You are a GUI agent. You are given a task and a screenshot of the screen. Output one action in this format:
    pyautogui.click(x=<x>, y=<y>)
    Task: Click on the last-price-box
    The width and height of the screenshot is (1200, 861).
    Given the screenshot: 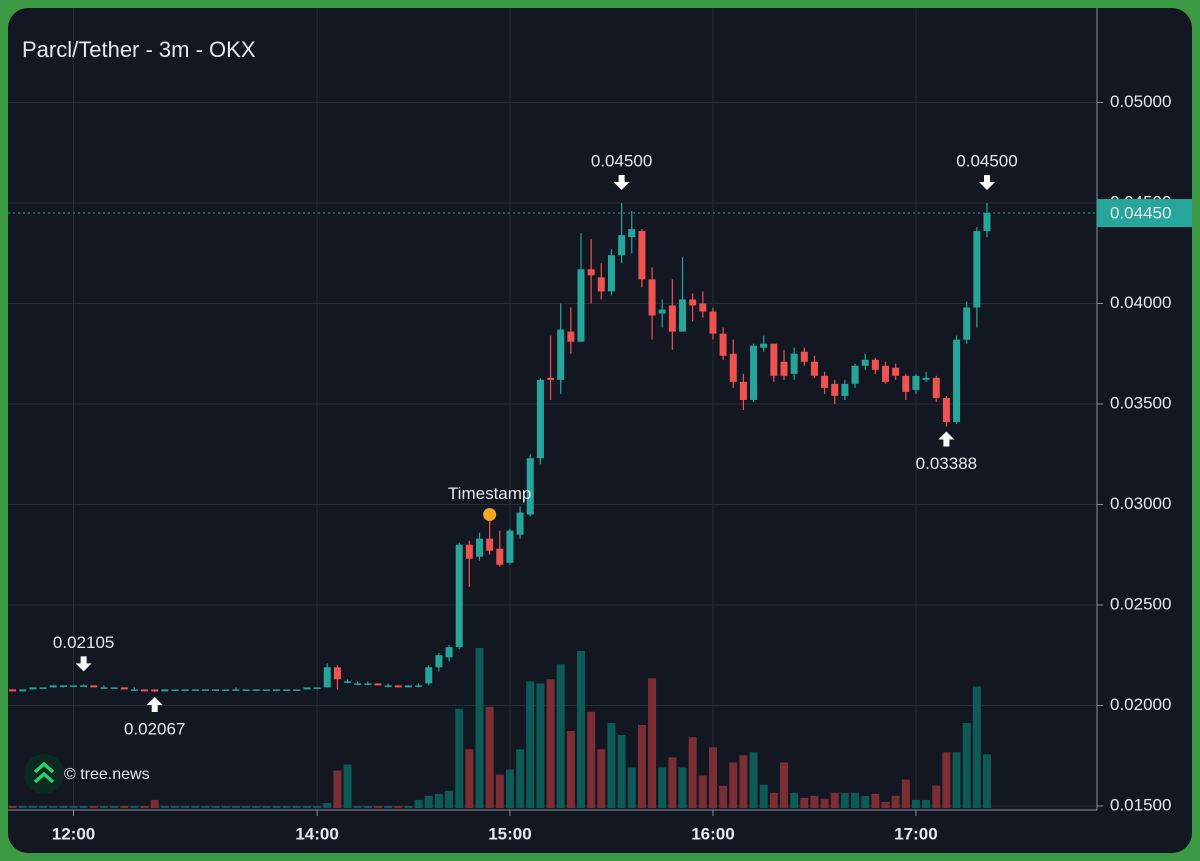 What is the action you would take?
    pyautogui.click(x=1144, y=213)
    